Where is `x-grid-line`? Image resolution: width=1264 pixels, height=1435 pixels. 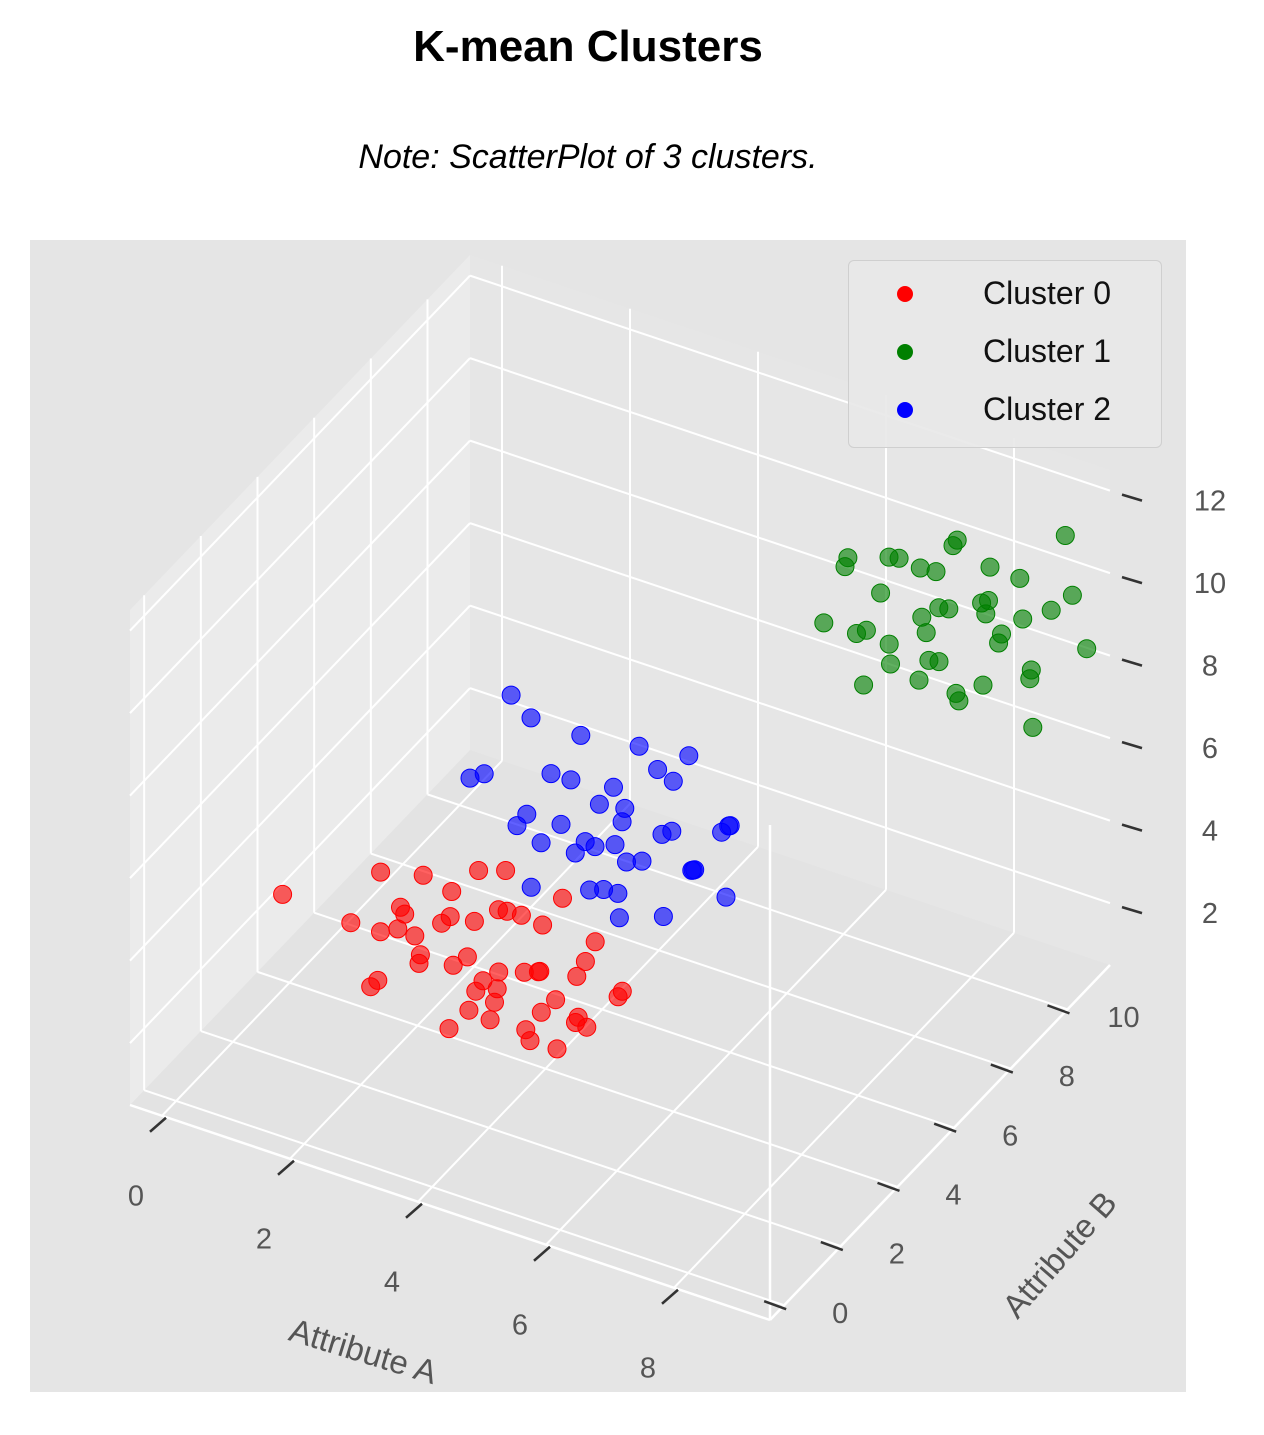
x-grid-line is located at coordinates (844, 1110).